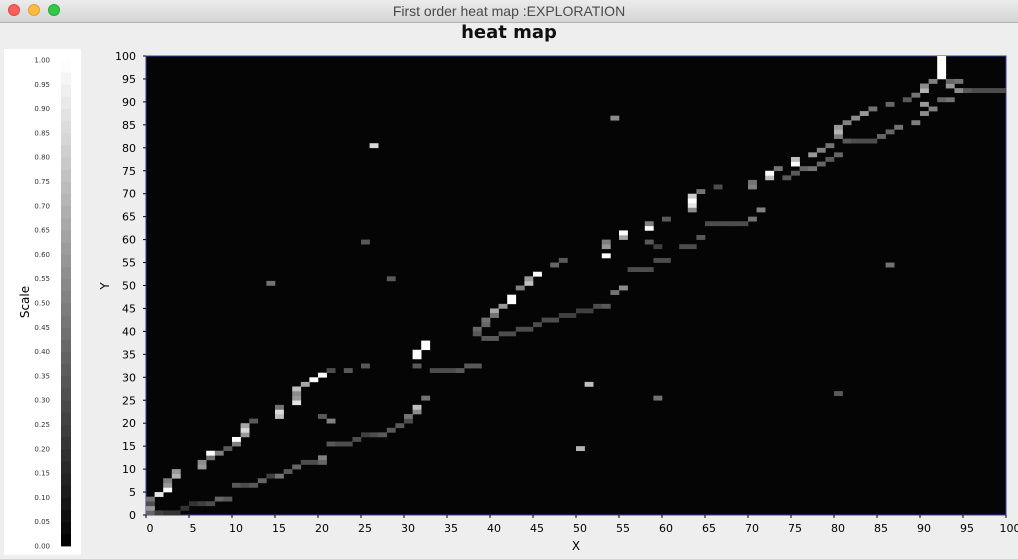 This screenshot has height=559, width=1018. What do you see at coordinates (42, 182) in the screenshot?
I see `scale-tick-label: 0.75` at bounding box center [42, 182].